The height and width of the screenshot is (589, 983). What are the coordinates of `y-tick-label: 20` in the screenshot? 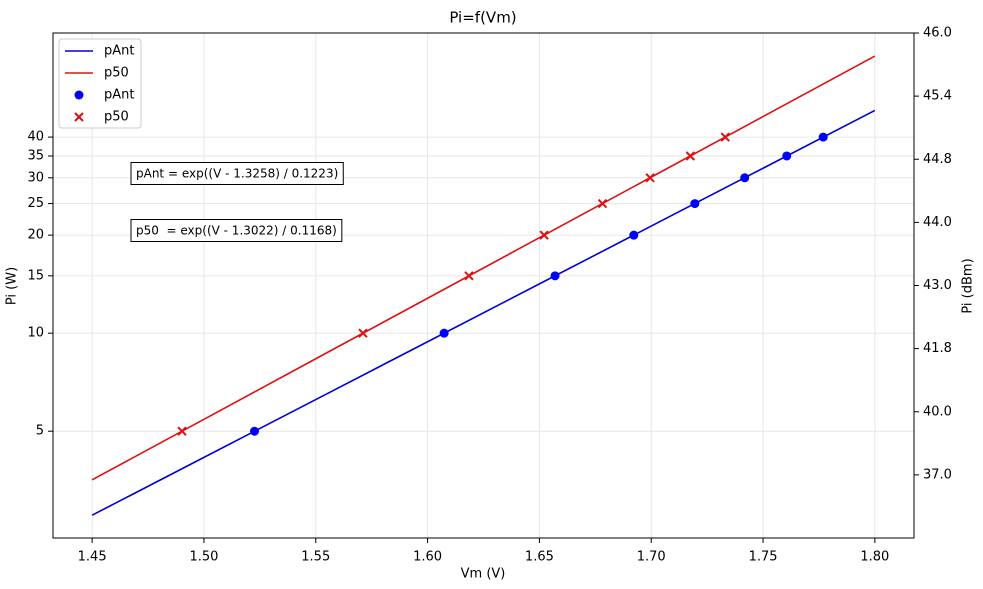 It's located at (35, 235).